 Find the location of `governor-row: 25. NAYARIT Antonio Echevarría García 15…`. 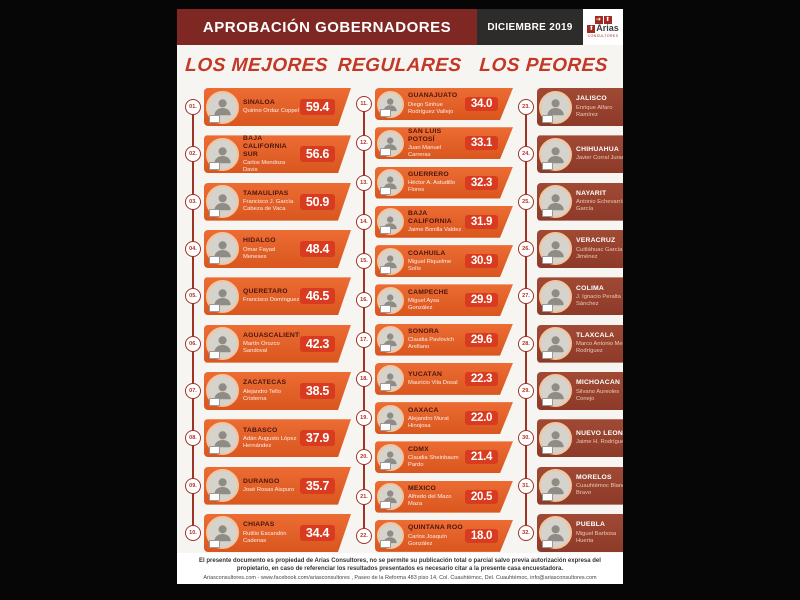

governor-row: 25. NAYARIT Antonio Echevarría García 15… is located at coordinates (570, 202).